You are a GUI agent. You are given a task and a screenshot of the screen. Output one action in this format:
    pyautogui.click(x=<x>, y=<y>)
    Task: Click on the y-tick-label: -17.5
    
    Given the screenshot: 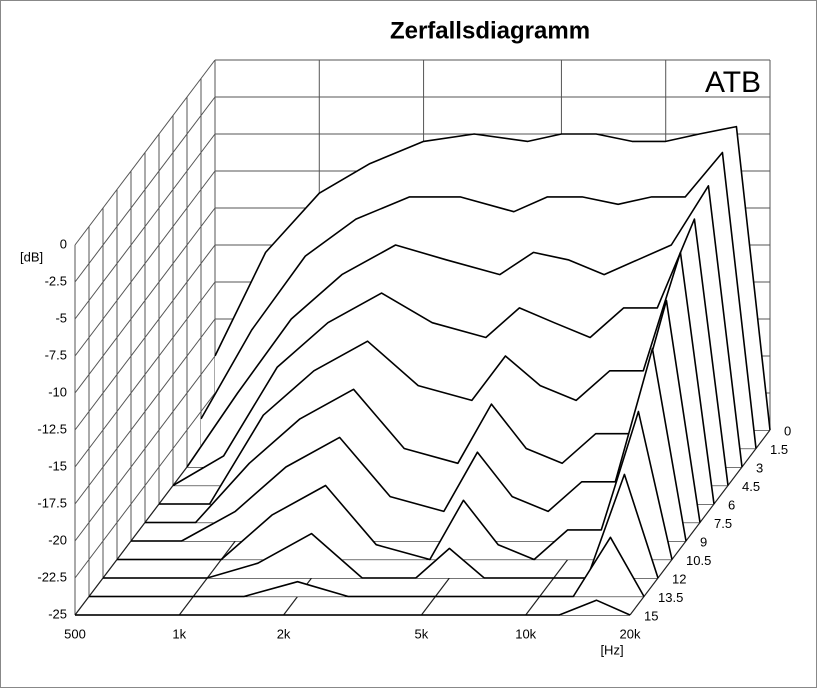 What is the action you would take?
    pyautogui.click(x=52, y=502)
    